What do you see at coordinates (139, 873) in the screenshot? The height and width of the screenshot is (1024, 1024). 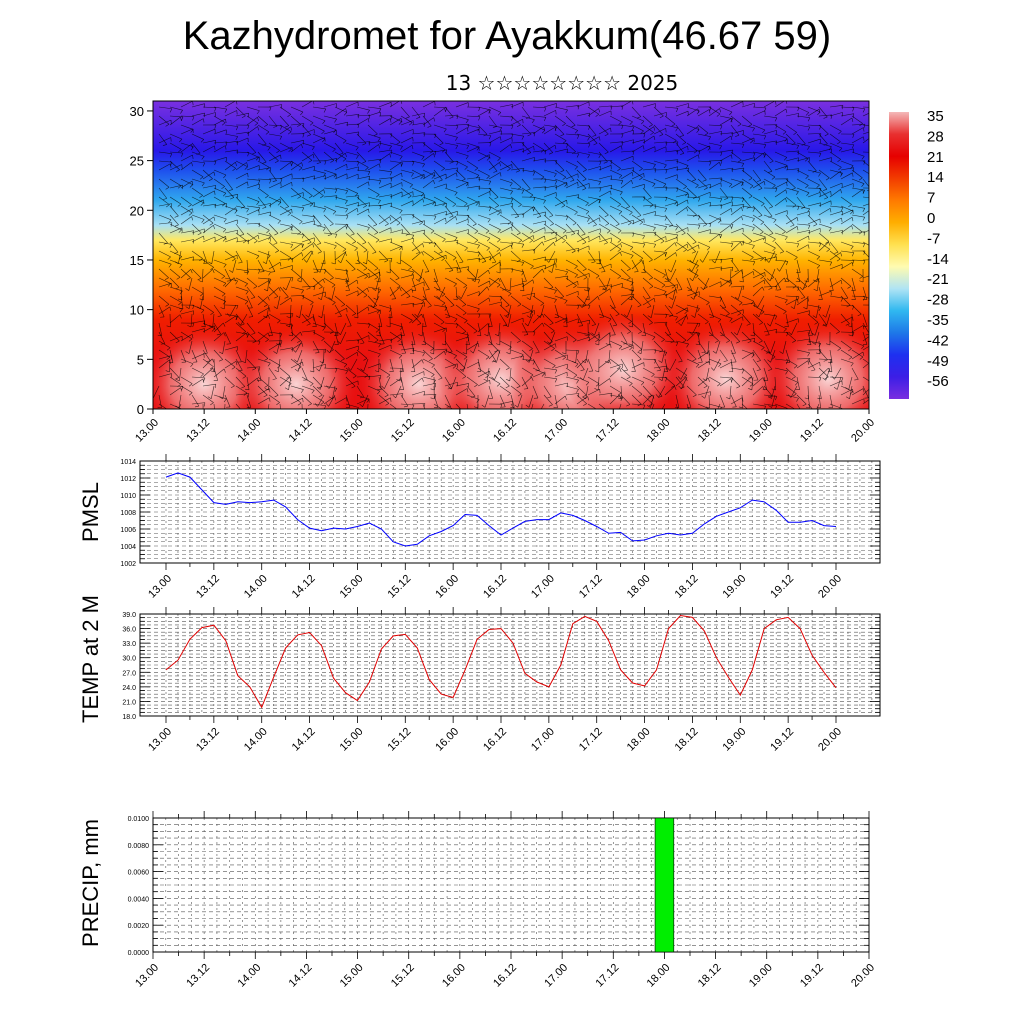 I see `precip-y-tick-label: 0.0060` at bounding box center [139, 873].